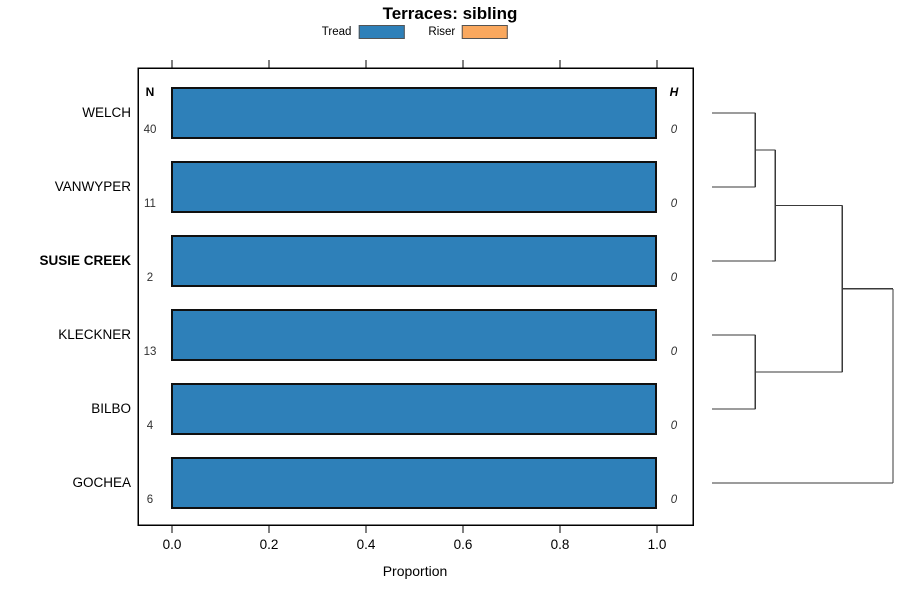 This screenshot has width=900, height=600. Describe the element at coordinates (150, 92) in the screenshot. I see `n-column-header: N` at that location.